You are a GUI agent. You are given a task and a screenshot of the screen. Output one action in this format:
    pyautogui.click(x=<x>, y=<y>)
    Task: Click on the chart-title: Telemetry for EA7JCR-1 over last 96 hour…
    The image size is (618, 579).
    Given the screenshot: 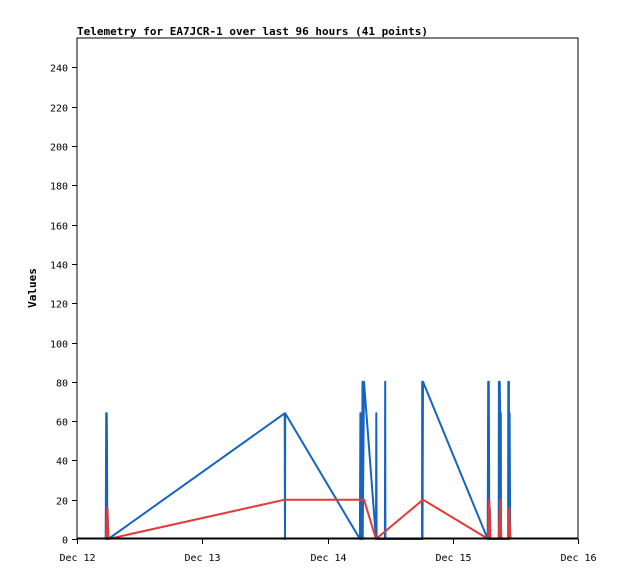 What is the action you would take?
    pyautogui.click(x=252, y=31)
    